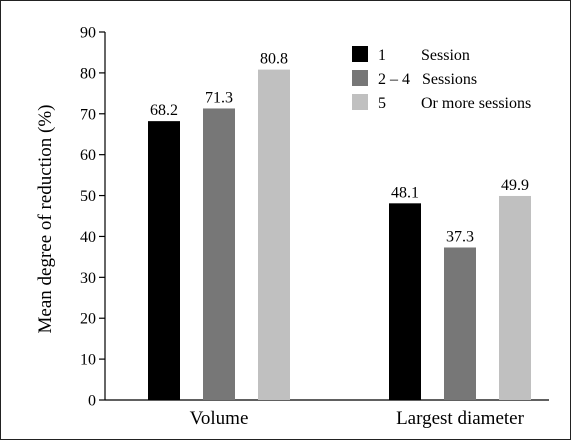 The height and width of the screenshot is (444, 571). What do you see at coordinates (88, 155) in the screenshot?
I see `y-tick-label: 60` at bounding box center [88, 155].